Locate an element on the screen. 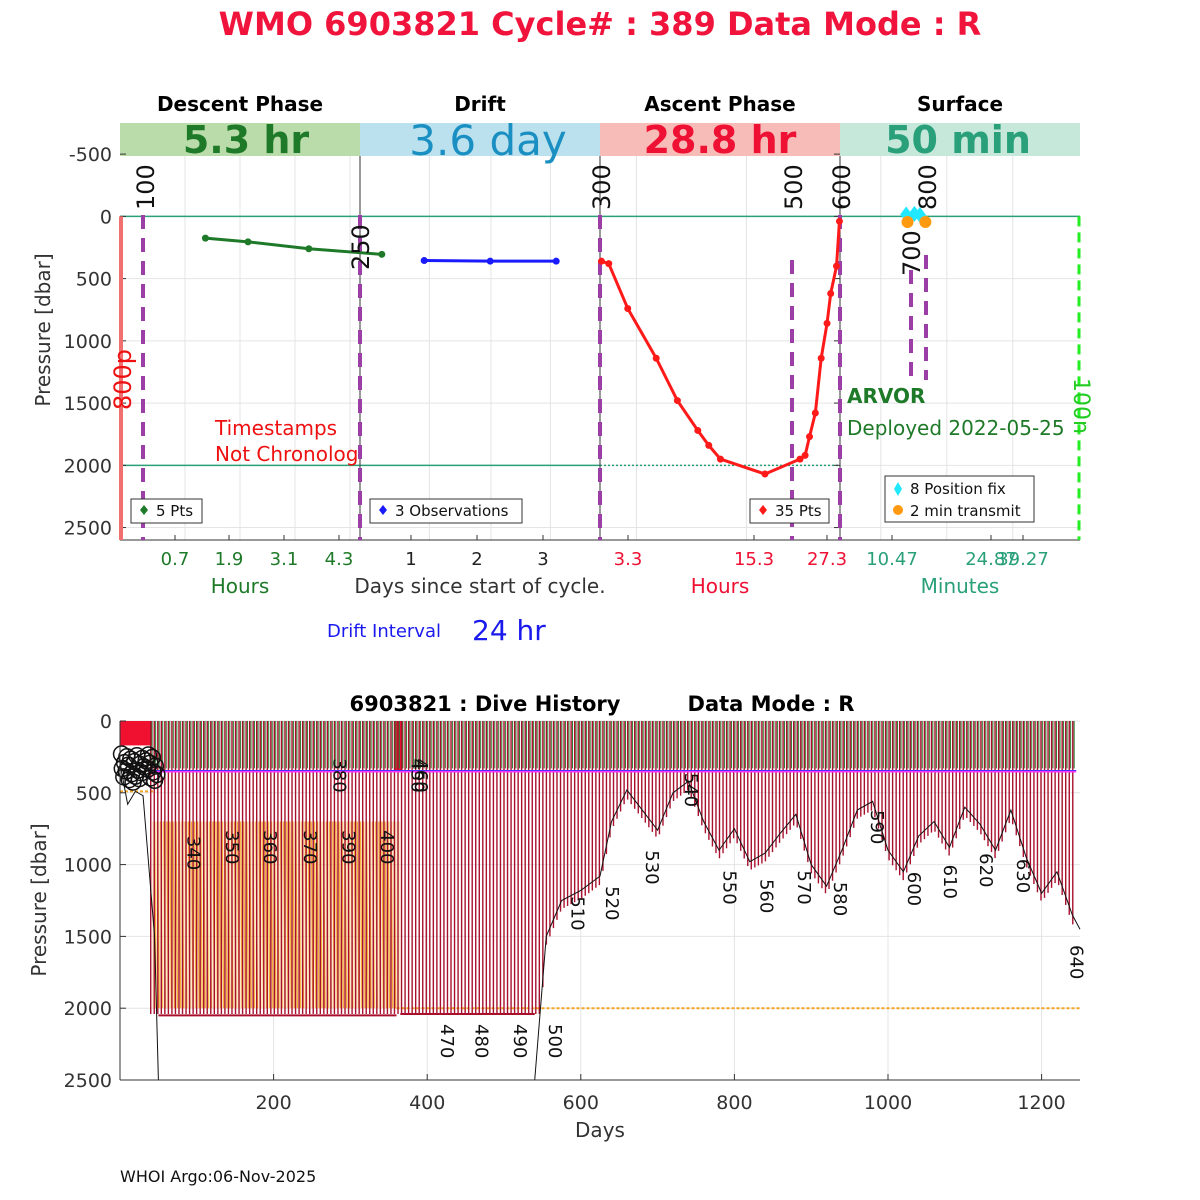 The width and height of the screenshot is (1200, 1200). top-y-tick-label: 2500 is located at coordinates (88, 529).